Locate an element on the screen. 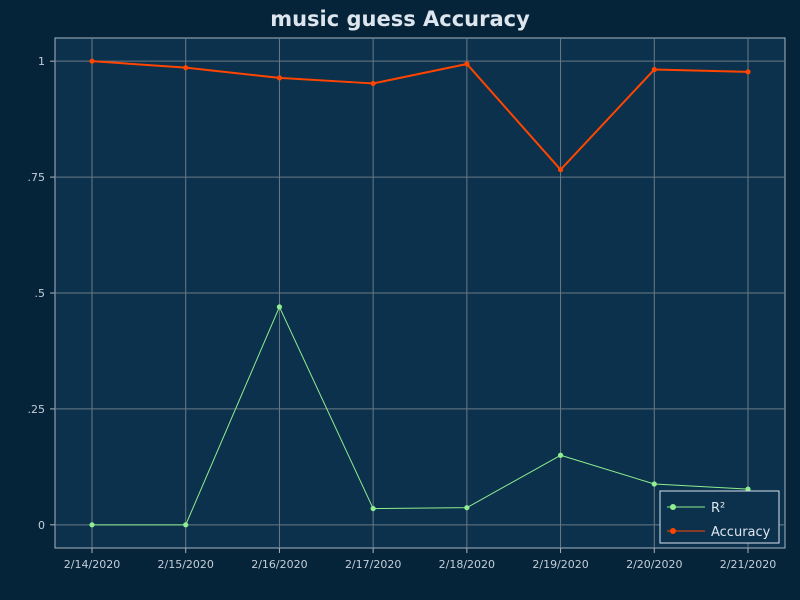  y-axis-ticks: 0 .25 .5 .75 1 is located at coordinates (41, 293).